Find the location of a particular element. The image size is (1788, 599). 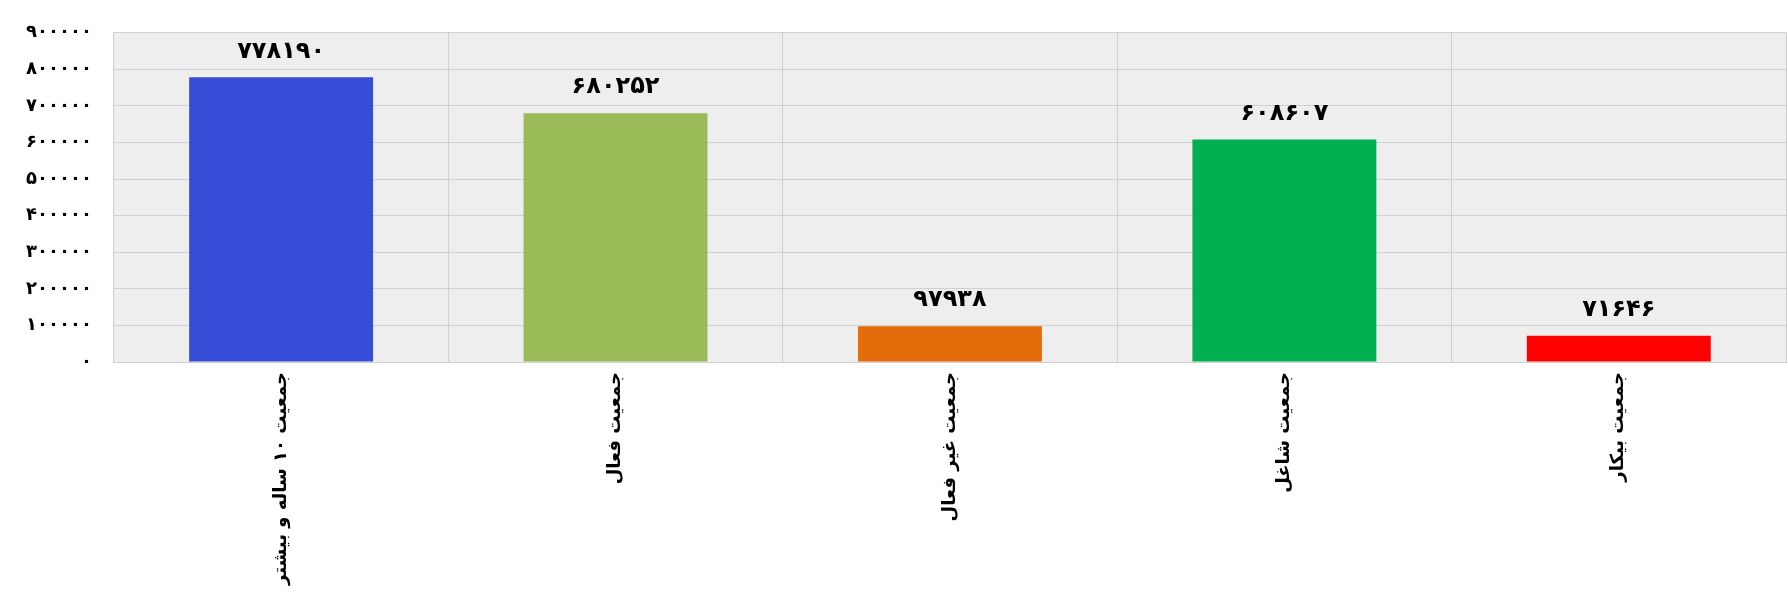

y-tick-label: ۲۰۰۰۰۰ is located at coordinates (59, 287).